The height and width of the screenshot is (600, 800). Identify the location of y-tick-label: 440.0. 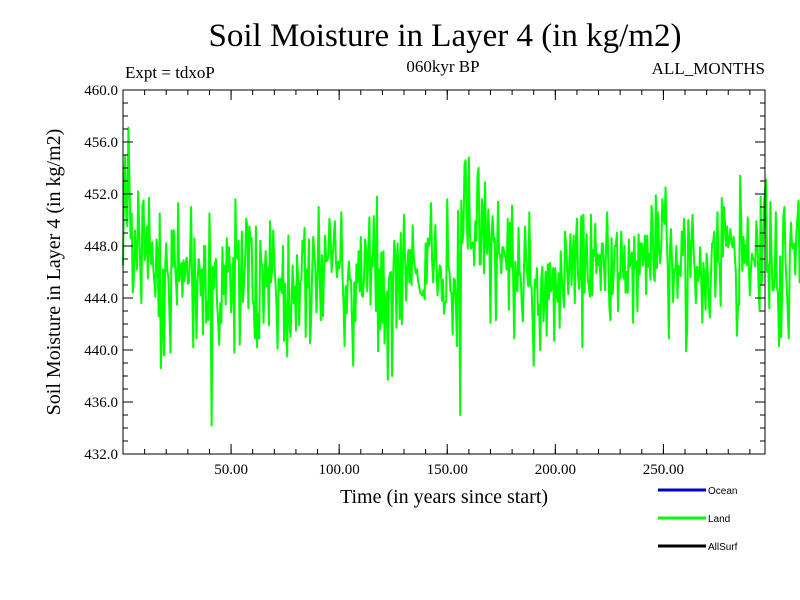
(101, 351).